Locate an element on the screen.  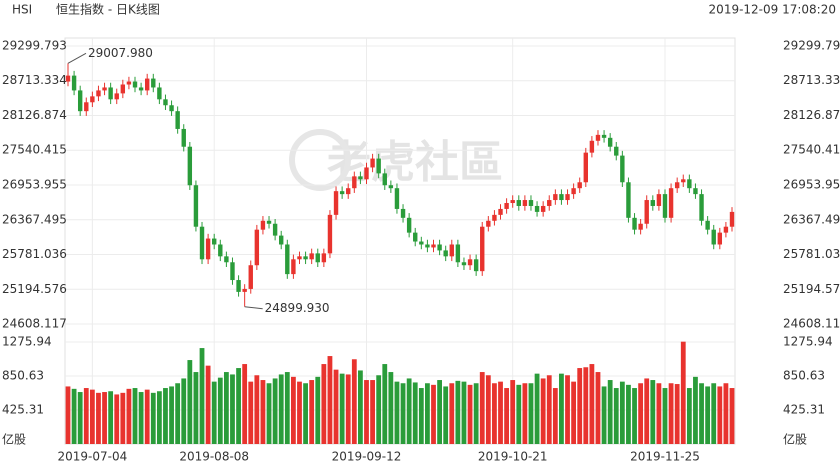
y-tick-label: 28713.334 is located at coordinates (811, 80).